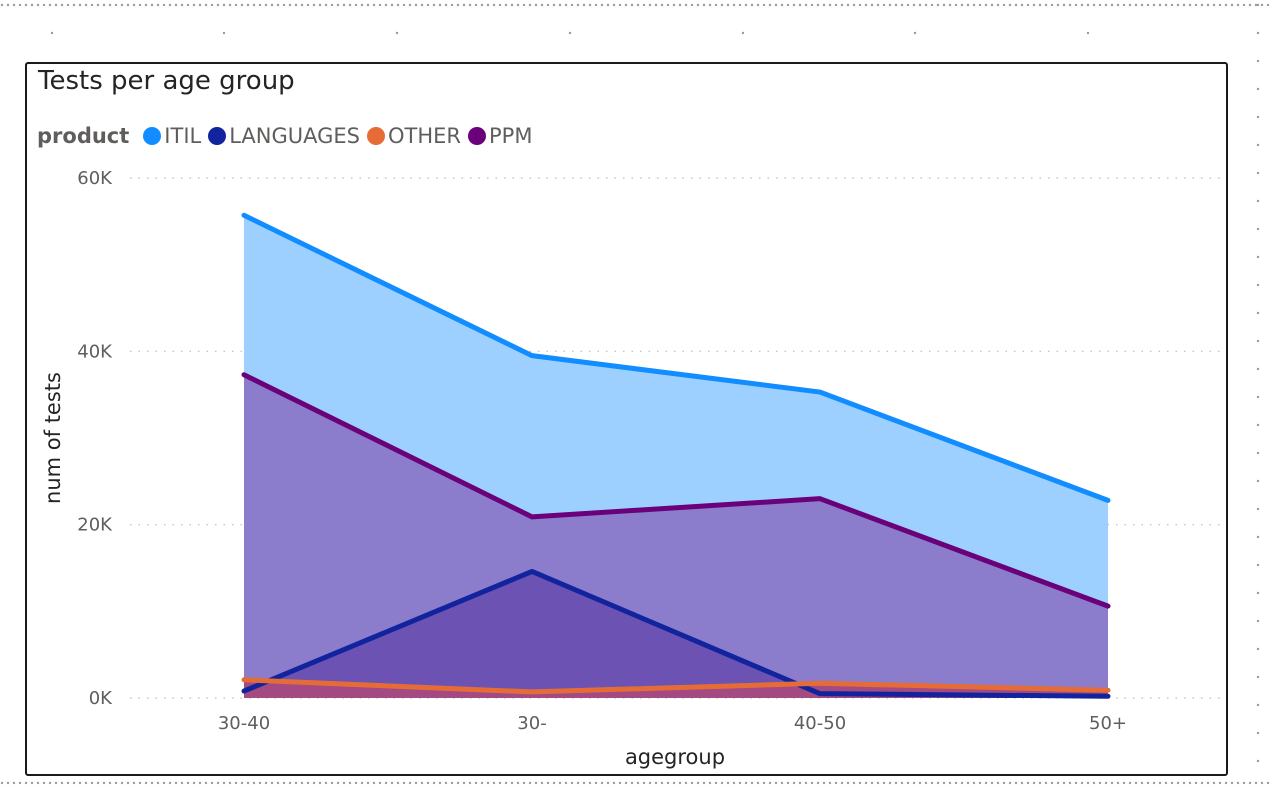 This screenshot has width=1272, height=797. What do you see at coordinates (101, 698) in the screenshot?
I see `y-tick-label: 0K` at bounding box center [101, 698].